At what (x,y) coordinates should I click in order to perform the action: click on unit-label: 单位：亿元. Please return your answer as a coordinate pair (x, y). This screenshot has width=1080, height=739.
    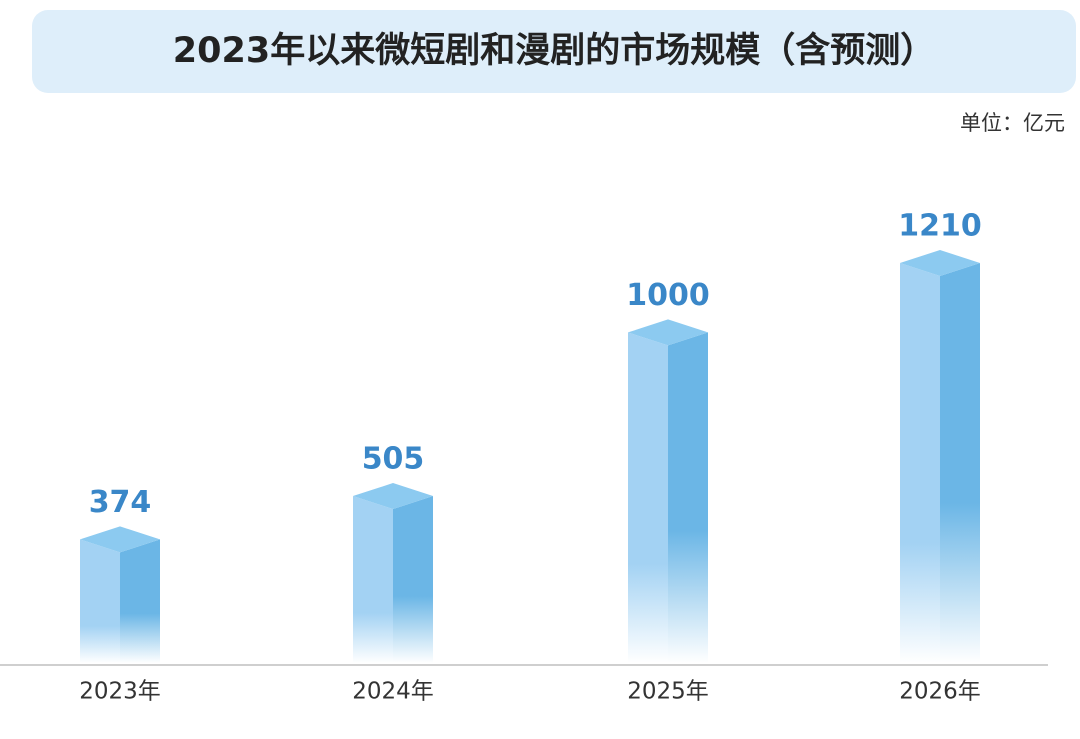
    Looking at the image, I should click on (1012, 123).